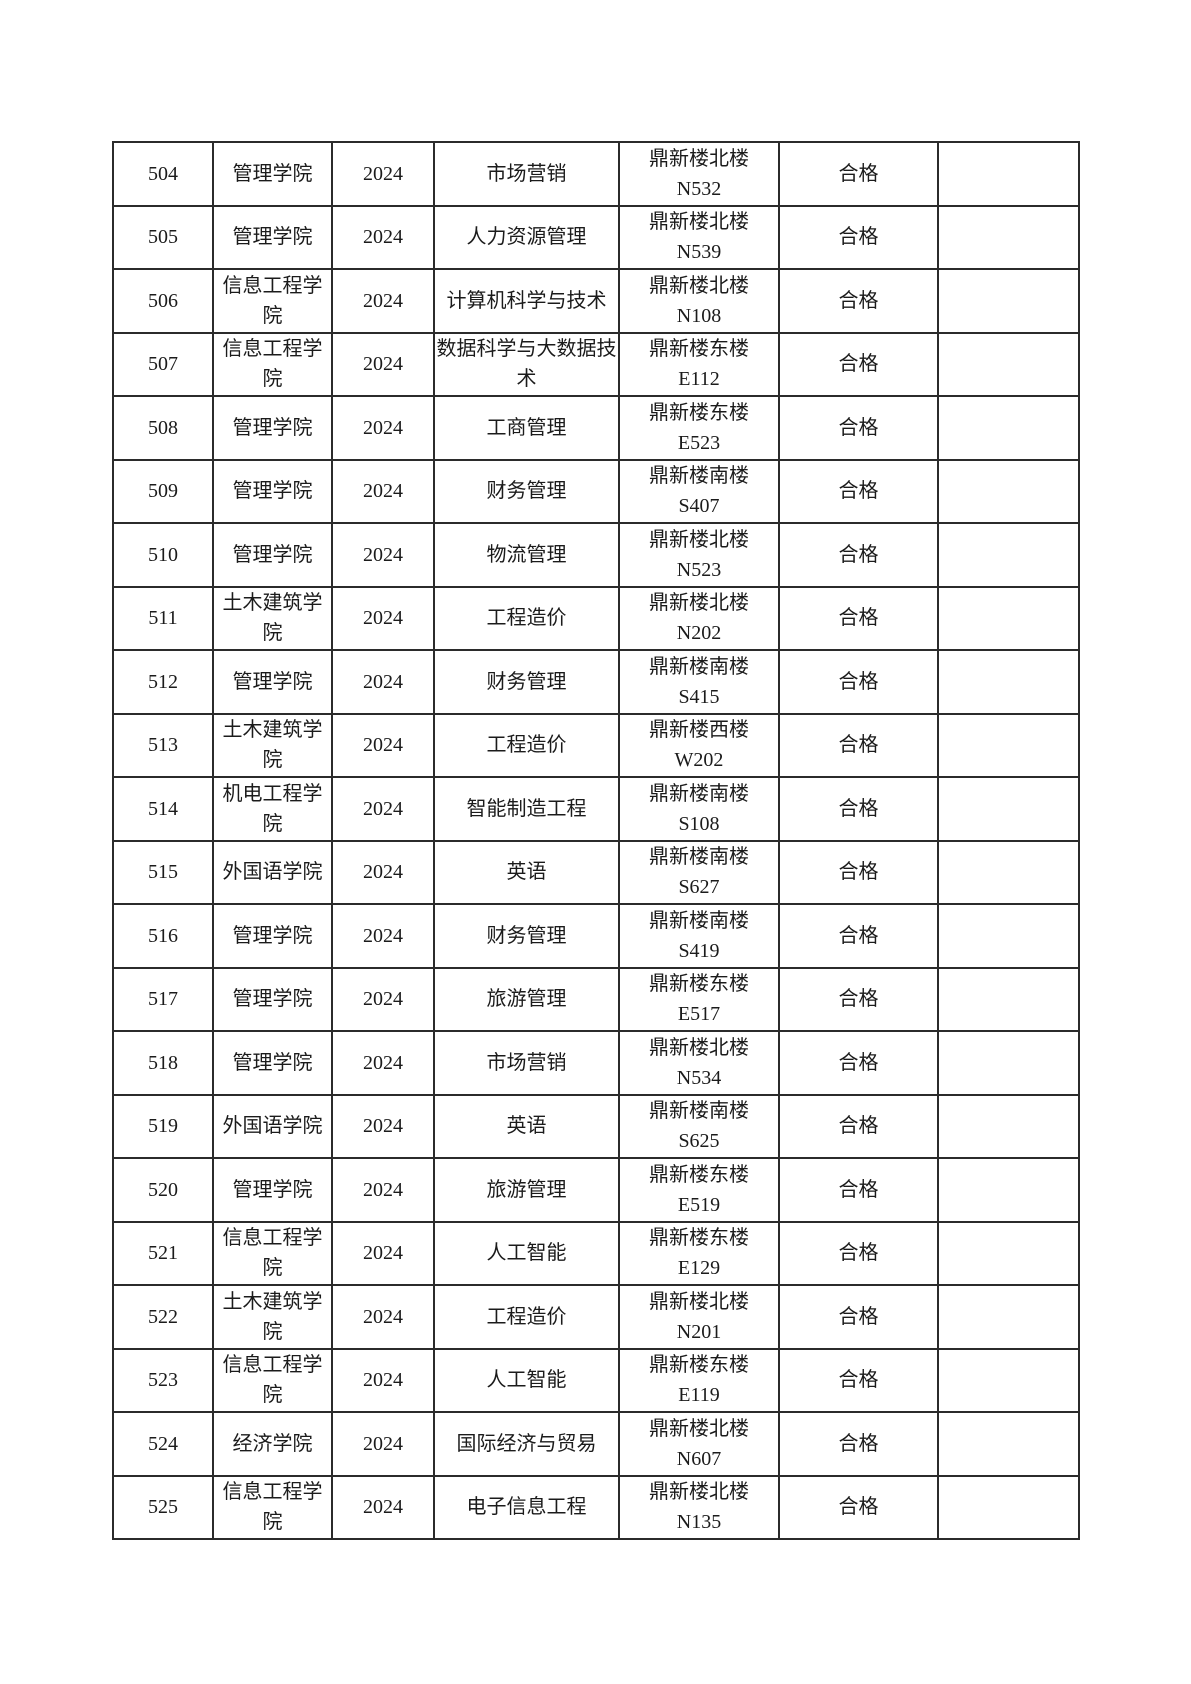 This screenshot has height=1684, width=1191. What do you see at coordinates (163, 237) in the screenshot?
I see `cell-row-number: 505` at bounding box center [163, 237].